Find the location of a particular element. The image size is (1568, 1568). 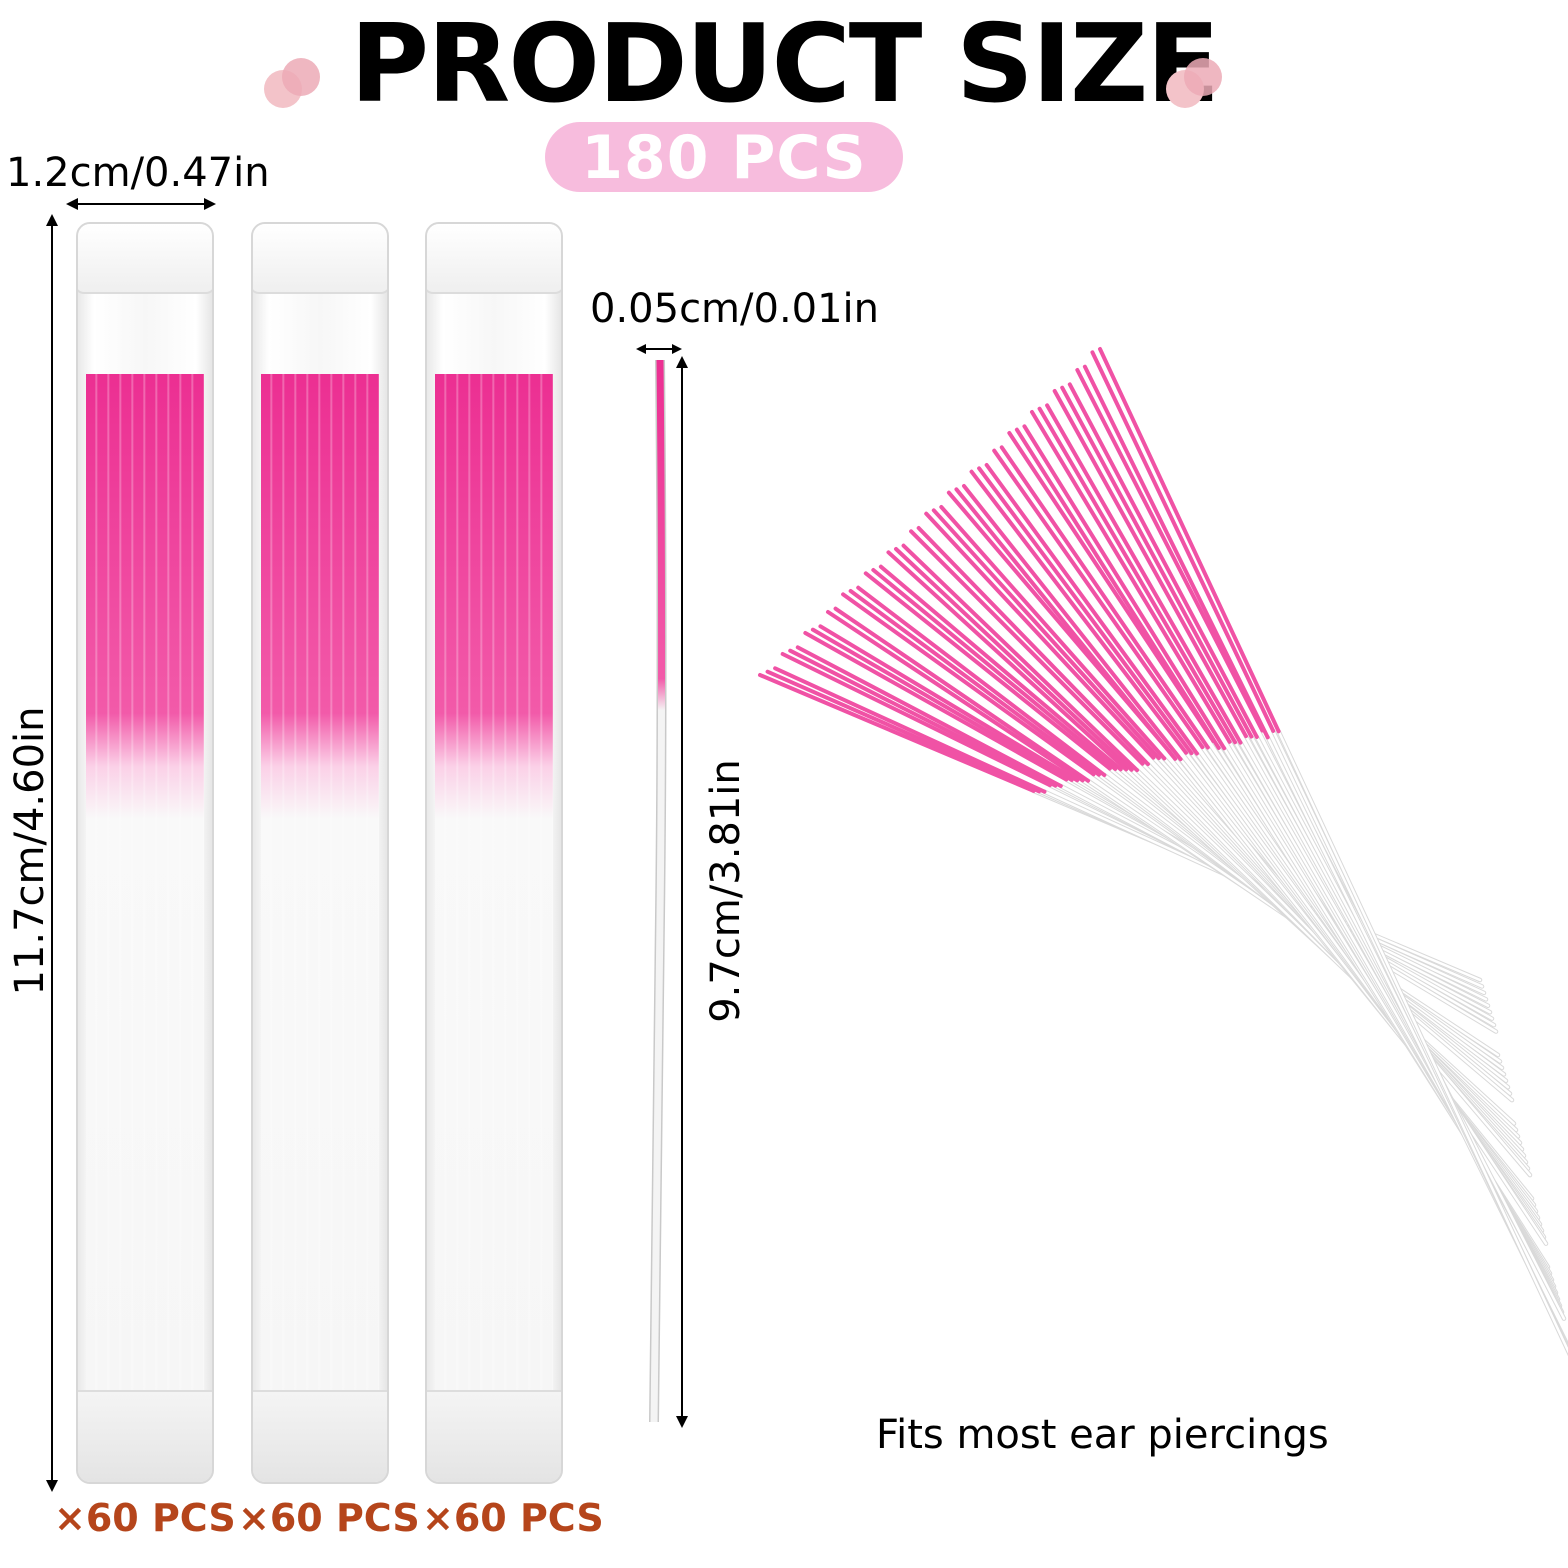

tube-1-count: ×60 PCS is located at coordinates (145, 1518).